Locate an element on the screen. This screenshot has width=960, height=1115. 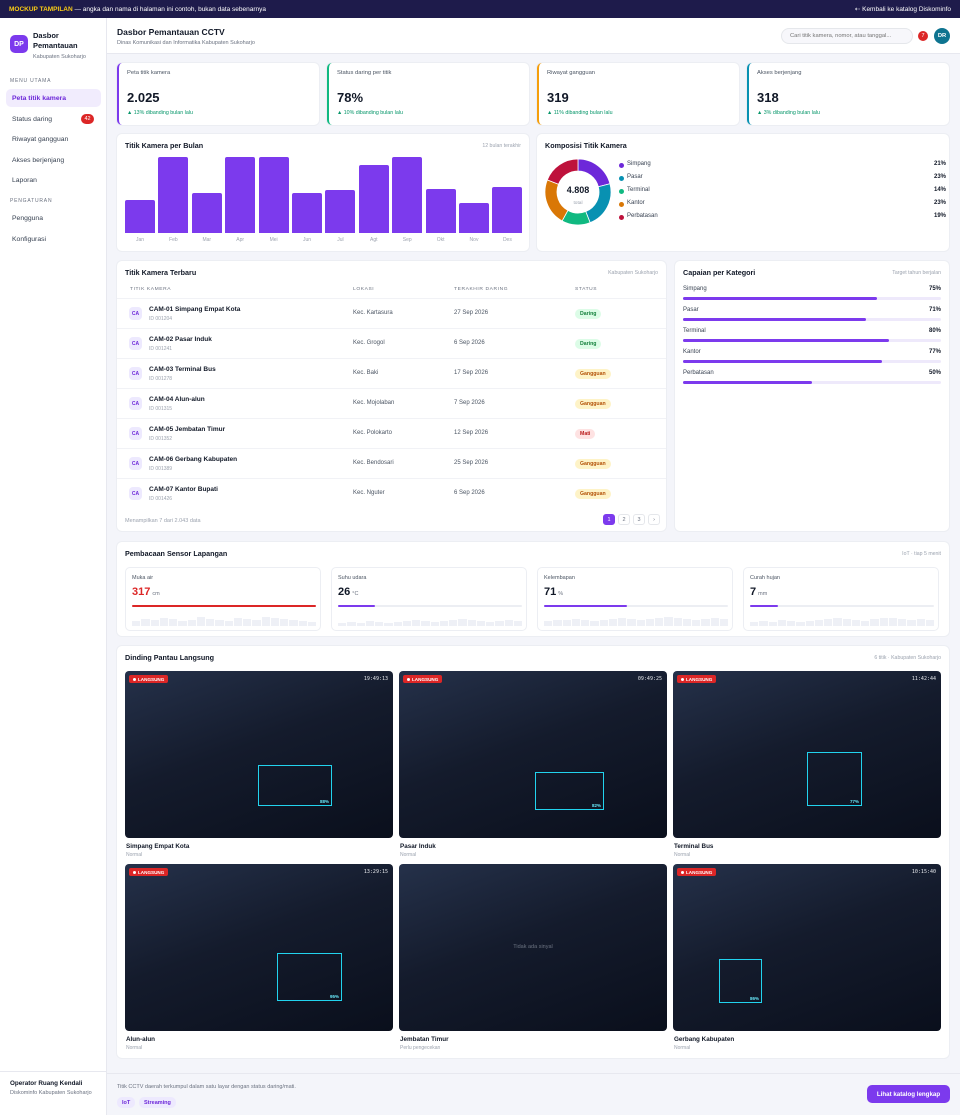
sidebar-item-label: Konfigurasi is located at coordinates (29, 239).